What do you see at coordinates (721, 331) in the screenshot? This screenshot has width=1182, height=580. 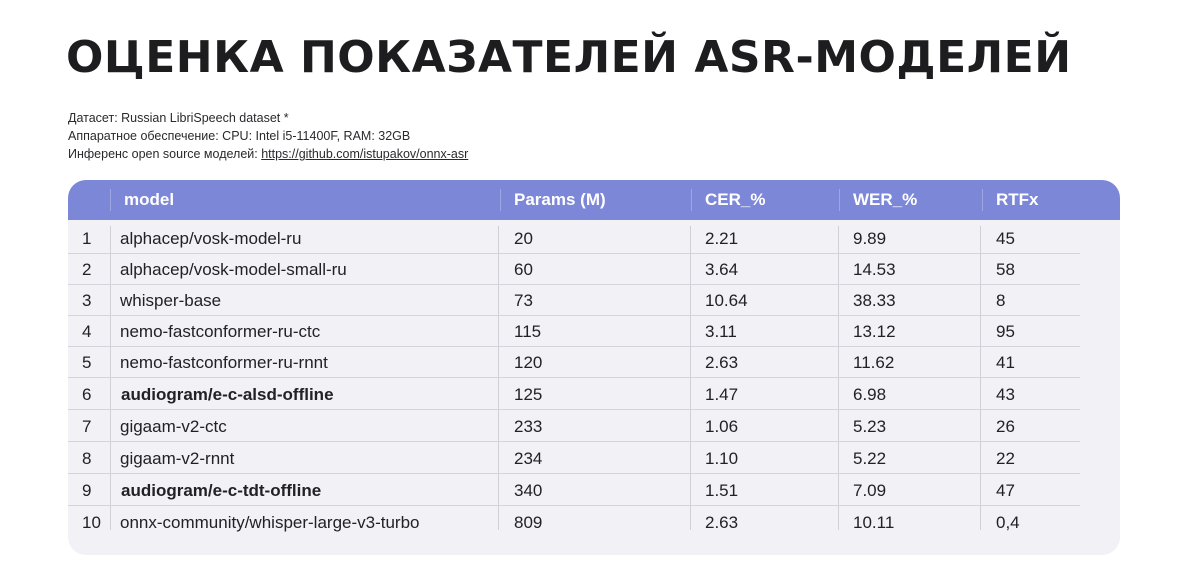 I see `cer-value: 3.11` at bounding box center [721, 331].